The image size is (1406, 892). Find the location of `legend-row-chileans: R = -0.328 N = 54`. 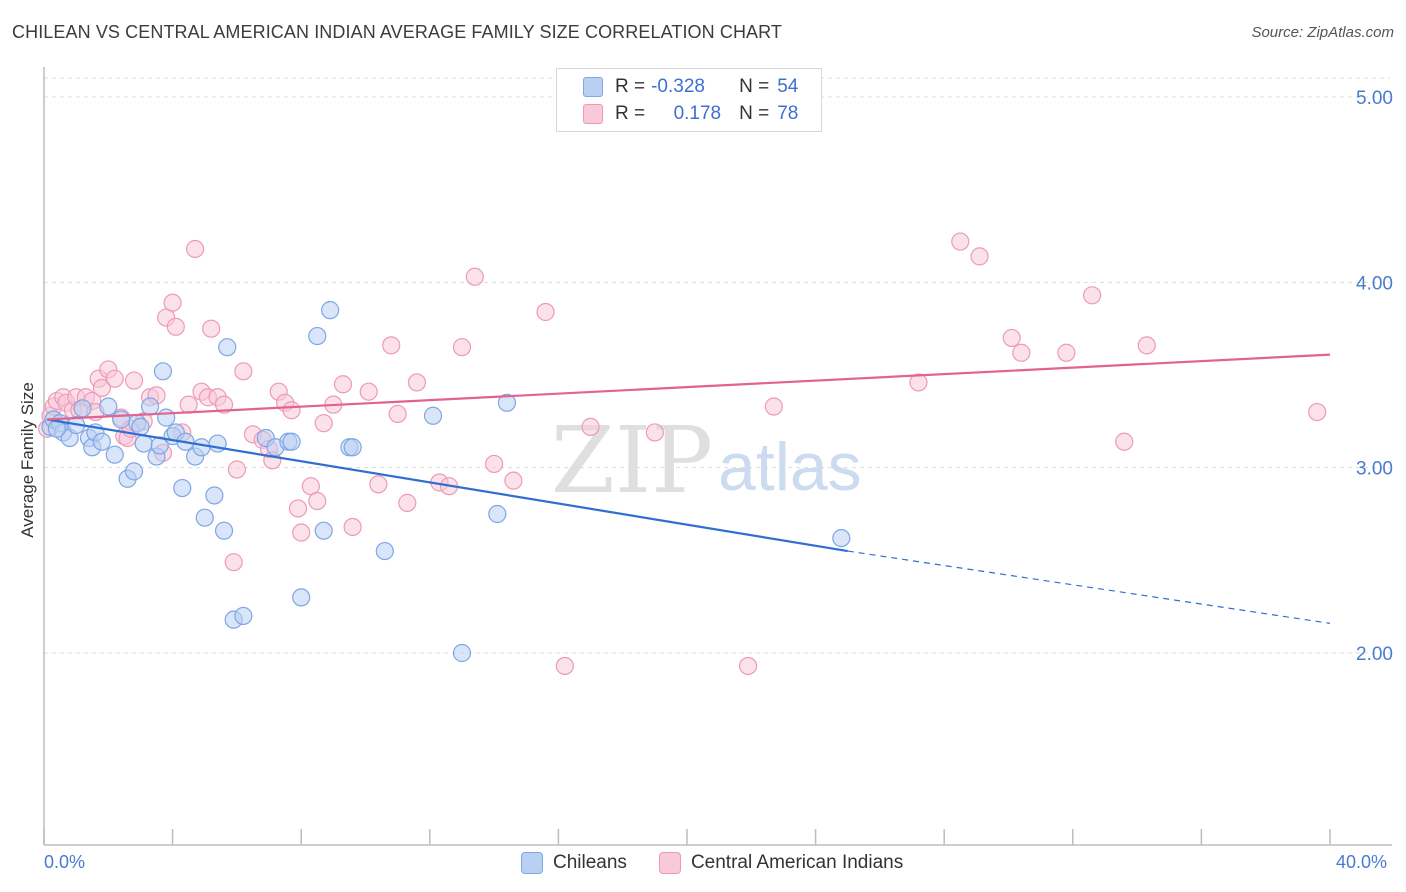

legend-row-chileans: R = -0.328 N = 54 is located at coordinates (690, 87).